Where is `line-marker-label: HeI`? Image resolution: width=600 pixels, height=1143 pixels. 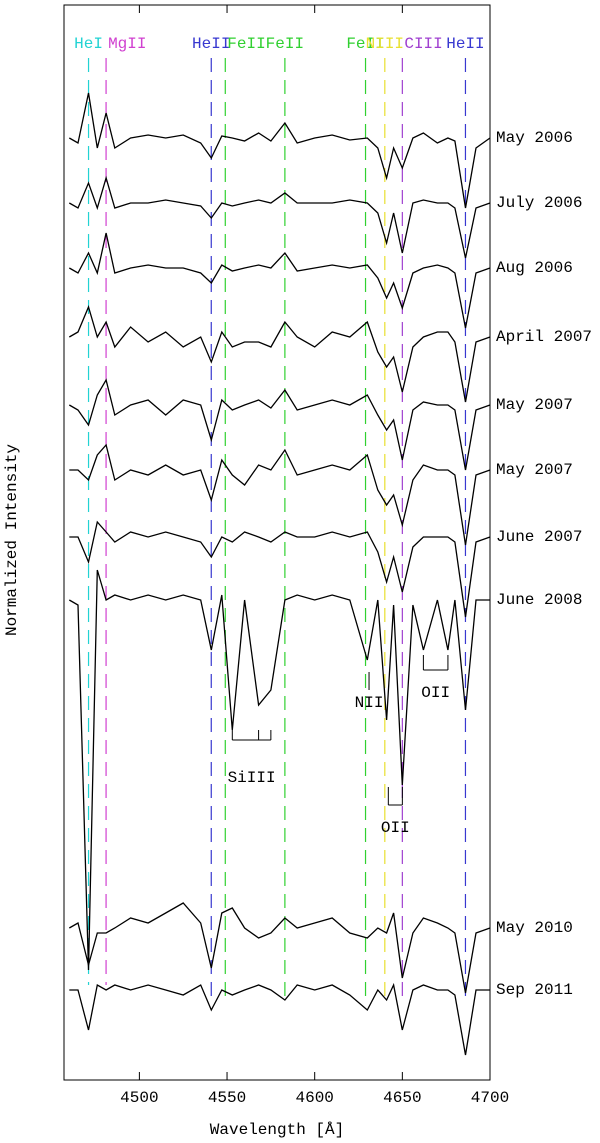 line-marker-label: HeI is located at coordinates (88, 44).